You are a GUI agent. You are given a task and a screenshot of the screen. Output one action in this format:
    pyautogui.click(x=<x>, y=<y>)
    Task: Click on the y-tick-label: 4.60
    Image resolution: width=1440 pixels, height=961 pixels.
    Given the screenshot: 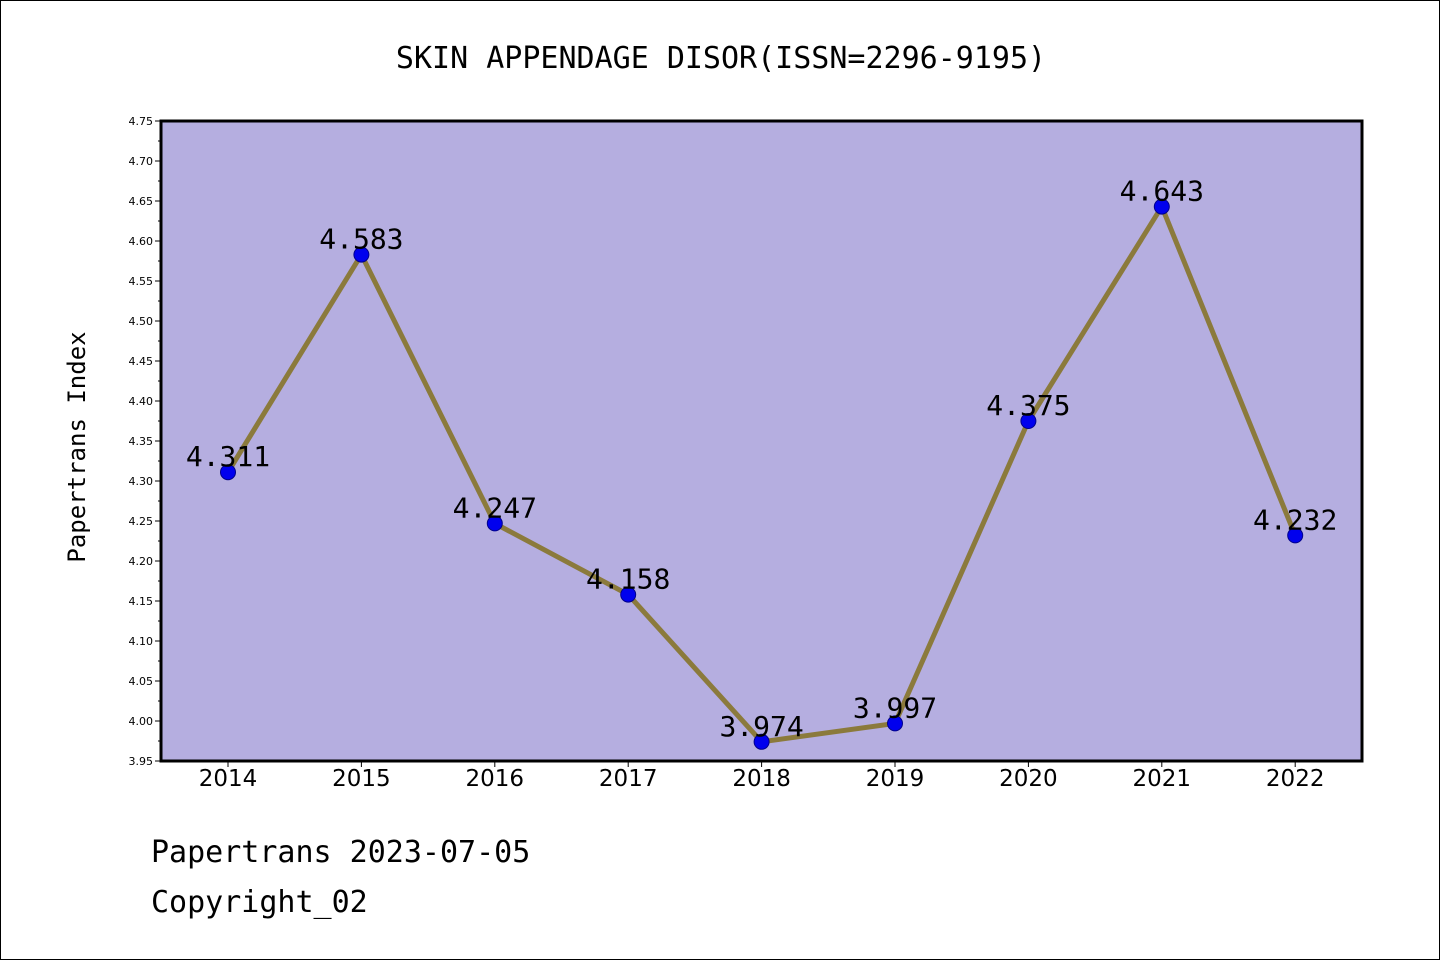 What is the action you would take?
    pyautogui.click(x=141, y=241)
    